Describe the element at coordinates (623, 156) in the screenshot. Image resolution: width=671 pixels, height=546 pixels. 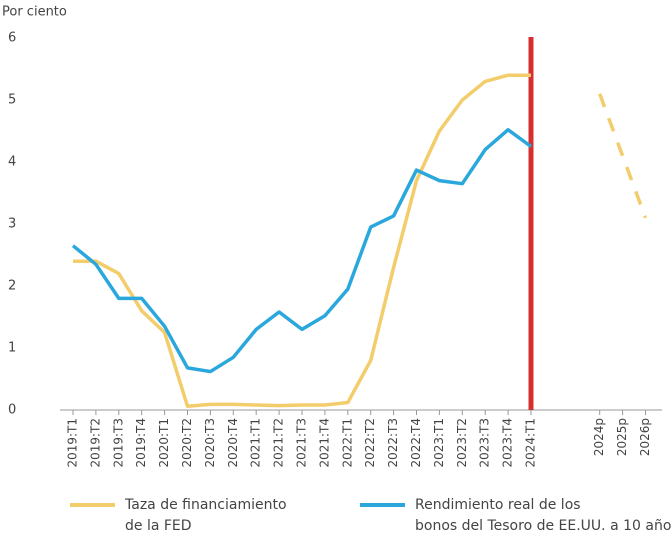
I see `projection-line` at that location.